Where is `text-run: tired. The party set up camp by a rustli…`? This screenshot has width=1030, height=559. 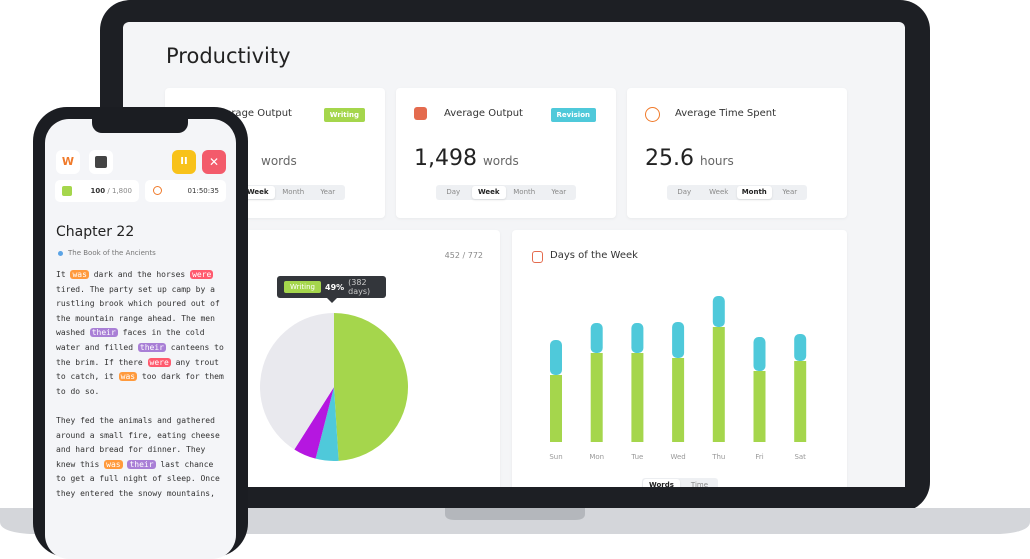
text-run: tired. The party set up camp by a rustli… is located at coordinates (138, 311).